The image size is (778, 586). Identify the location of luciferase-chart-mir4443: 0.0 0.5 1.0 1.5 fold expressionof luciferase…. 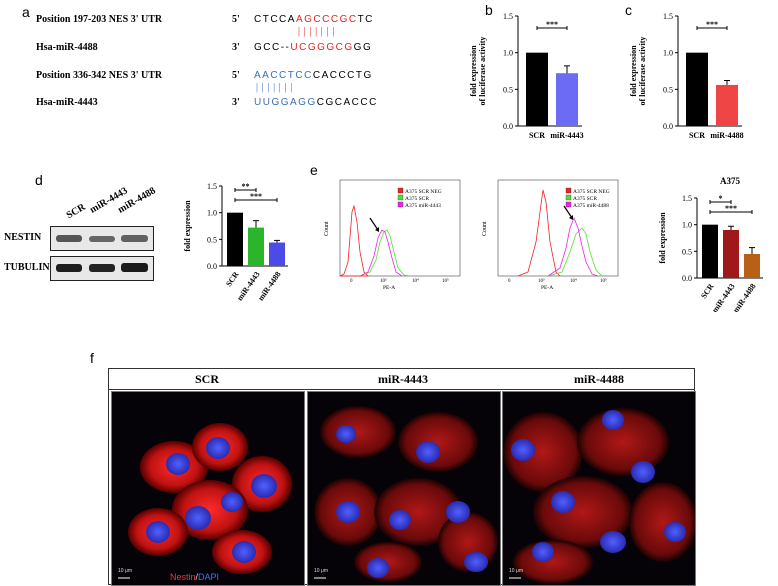
(527, 76).